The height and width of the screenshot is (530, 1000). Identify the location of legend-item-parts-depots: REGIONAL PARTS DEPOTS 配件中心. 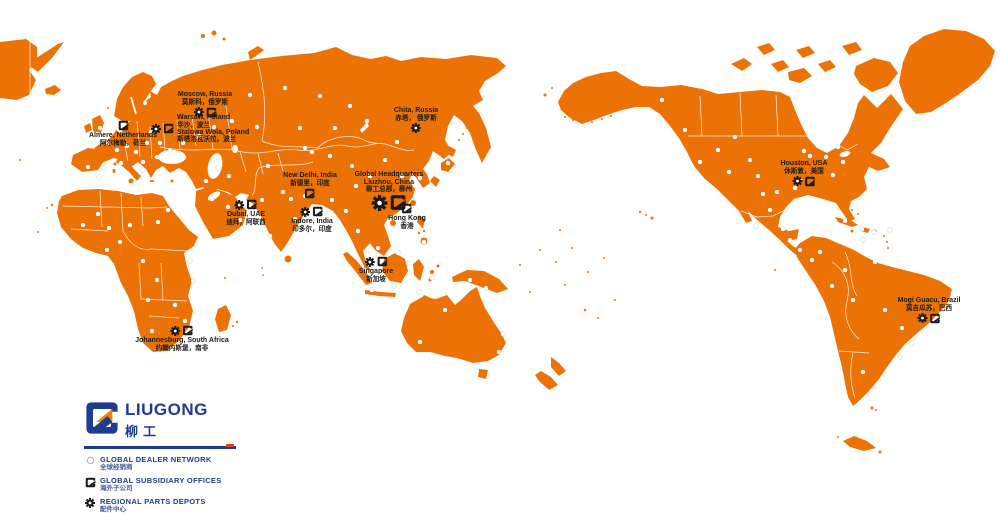
(179, 505).